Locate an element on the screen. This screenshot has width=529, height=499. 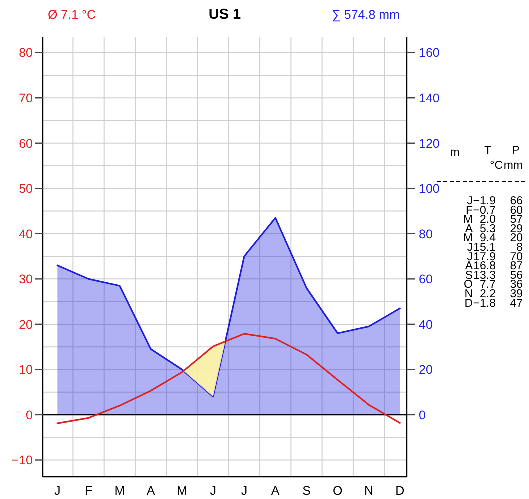
y-tick-label: 50 is located at coordinates (26, 189).